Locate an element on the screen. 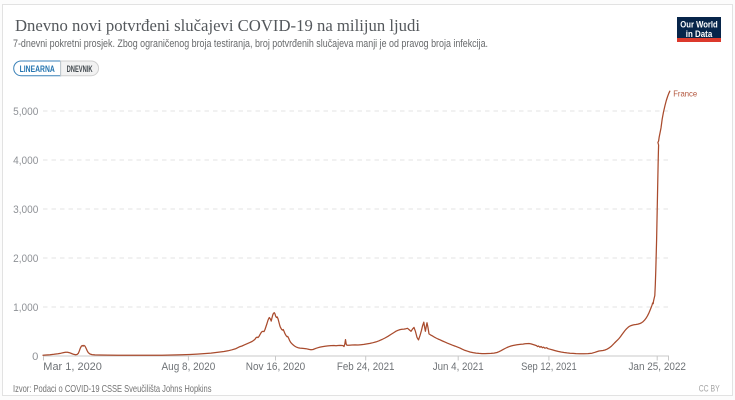 The image size is (735, 400). svg-text: DNEVNIK is located at coordinates (80, 69).